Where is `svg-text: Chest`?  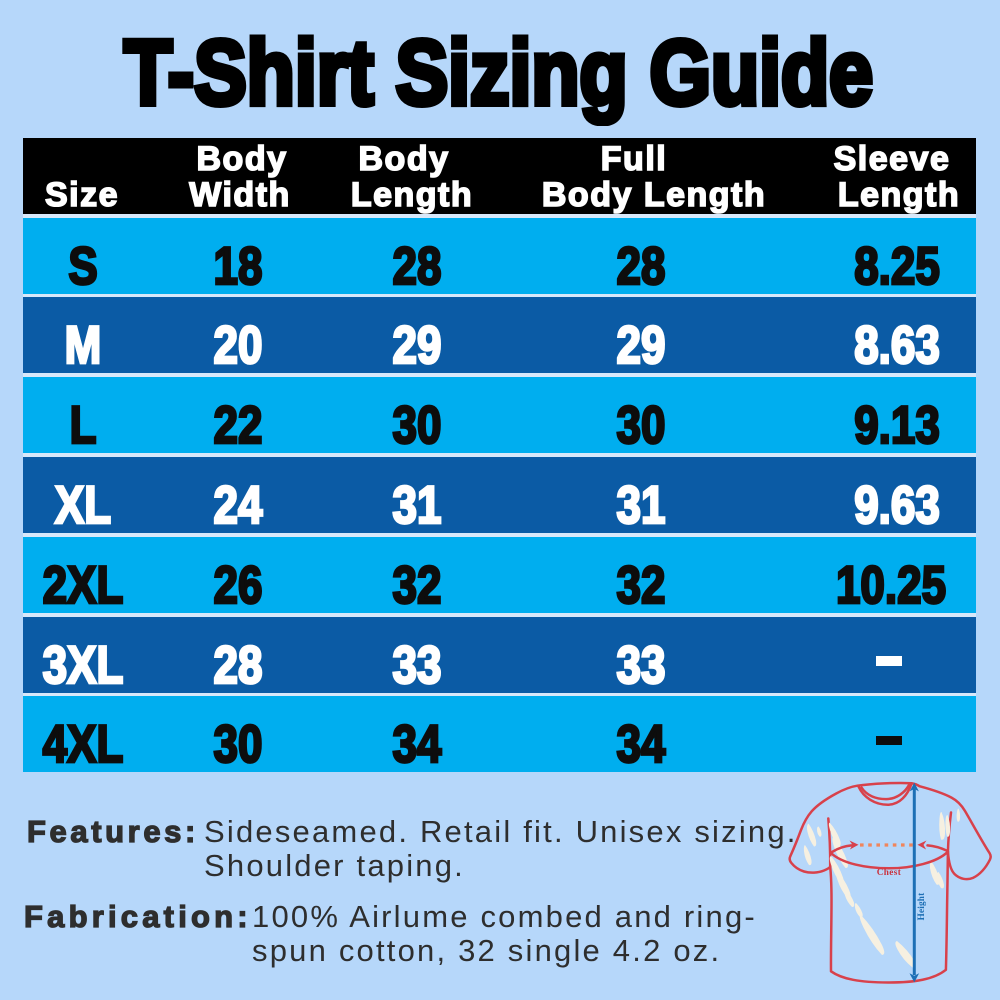 svg-text: Chest is located at coordinates (889, 872).